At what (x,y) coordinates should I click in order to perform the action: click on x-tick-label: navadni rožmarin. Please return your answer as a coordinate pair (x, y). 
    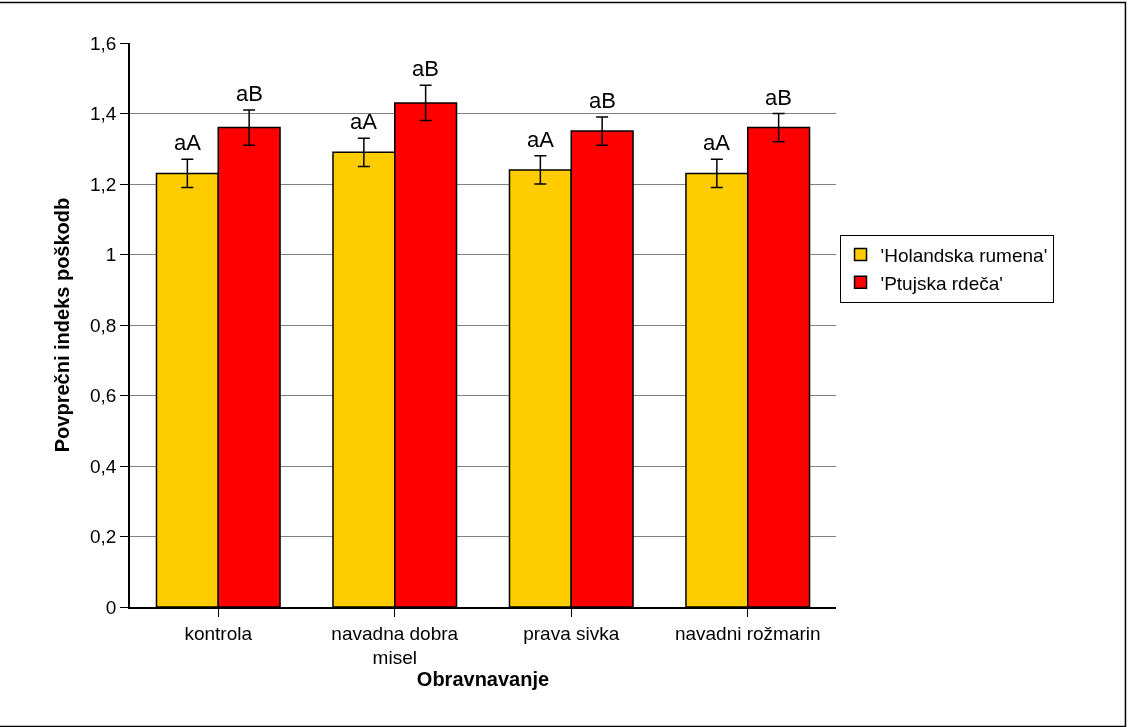
    Looking at the image, I should click on (747, 633).